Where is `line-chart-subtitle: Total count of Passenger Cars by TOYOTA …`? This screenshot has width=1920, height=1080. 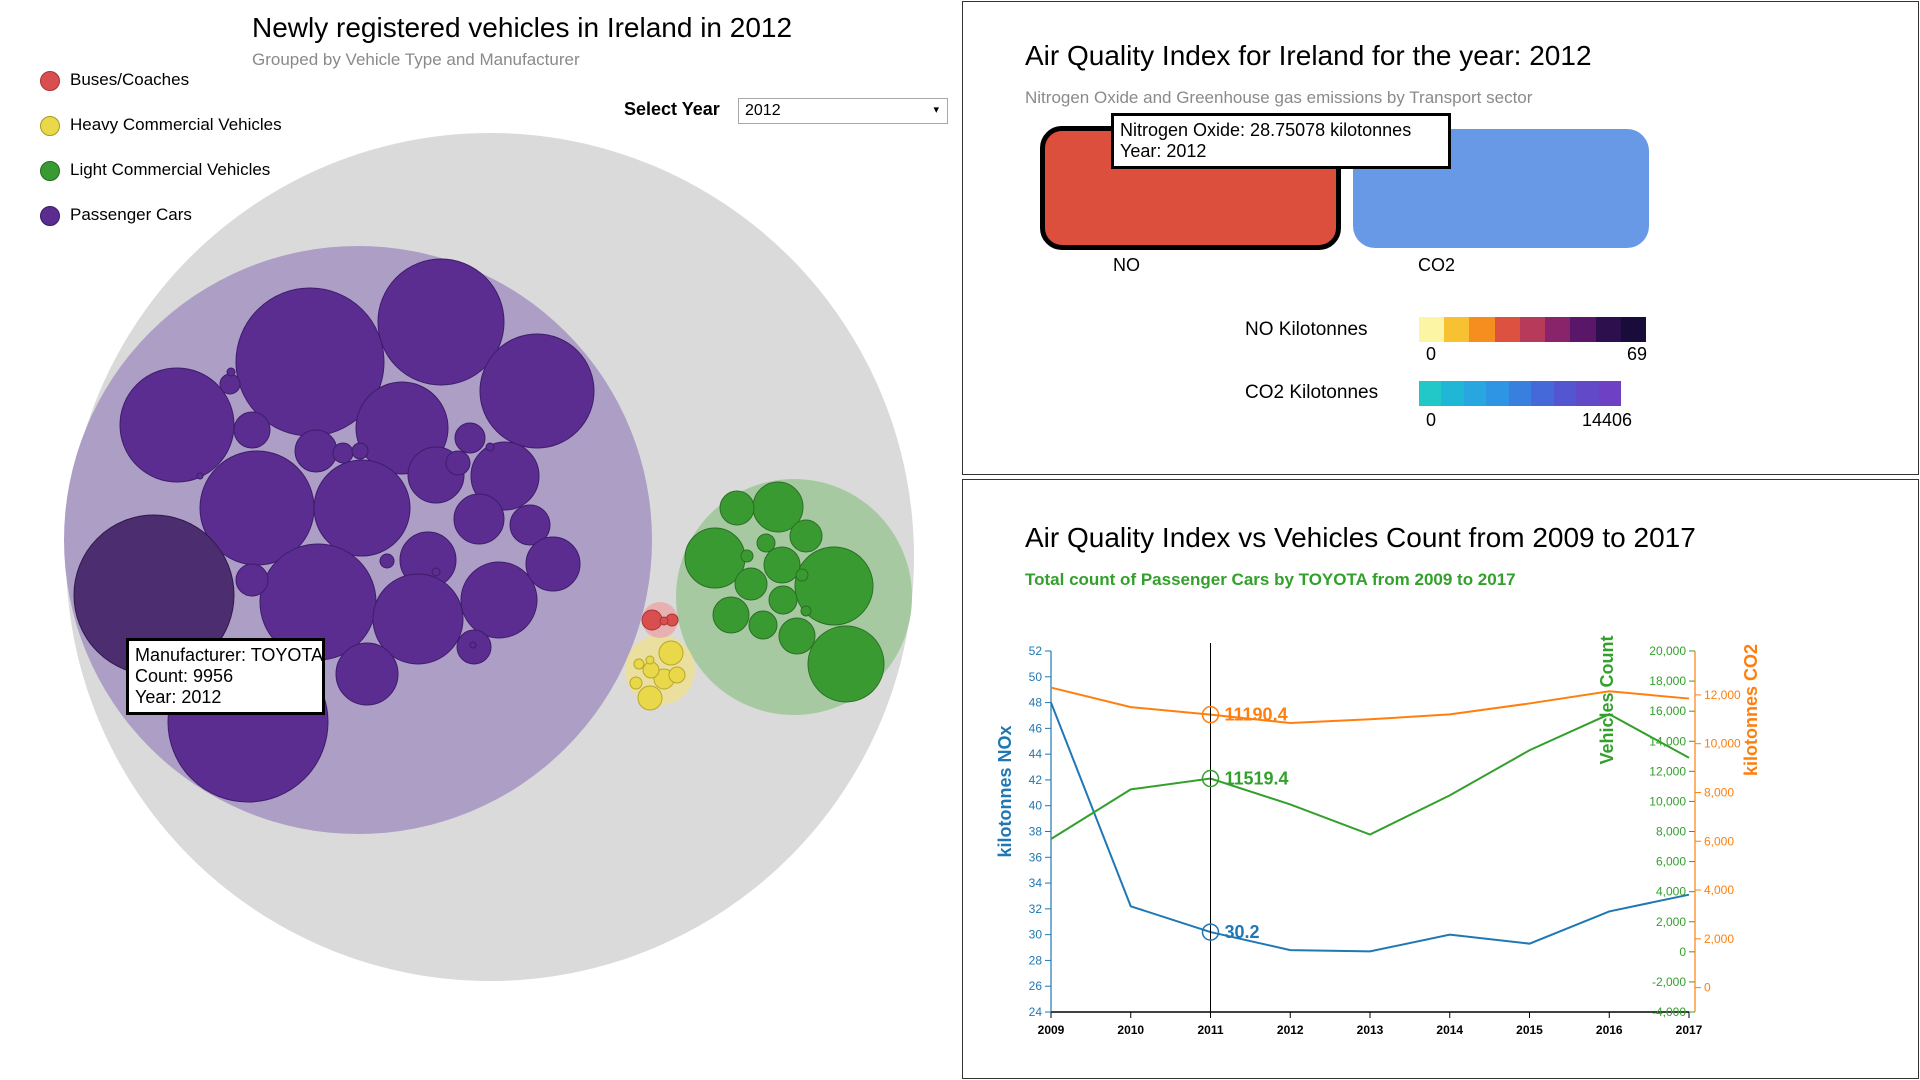 line-chart-subtitle: Total count of Passenger Cars by TOYOTA … is located at coordinates (1270, 579).